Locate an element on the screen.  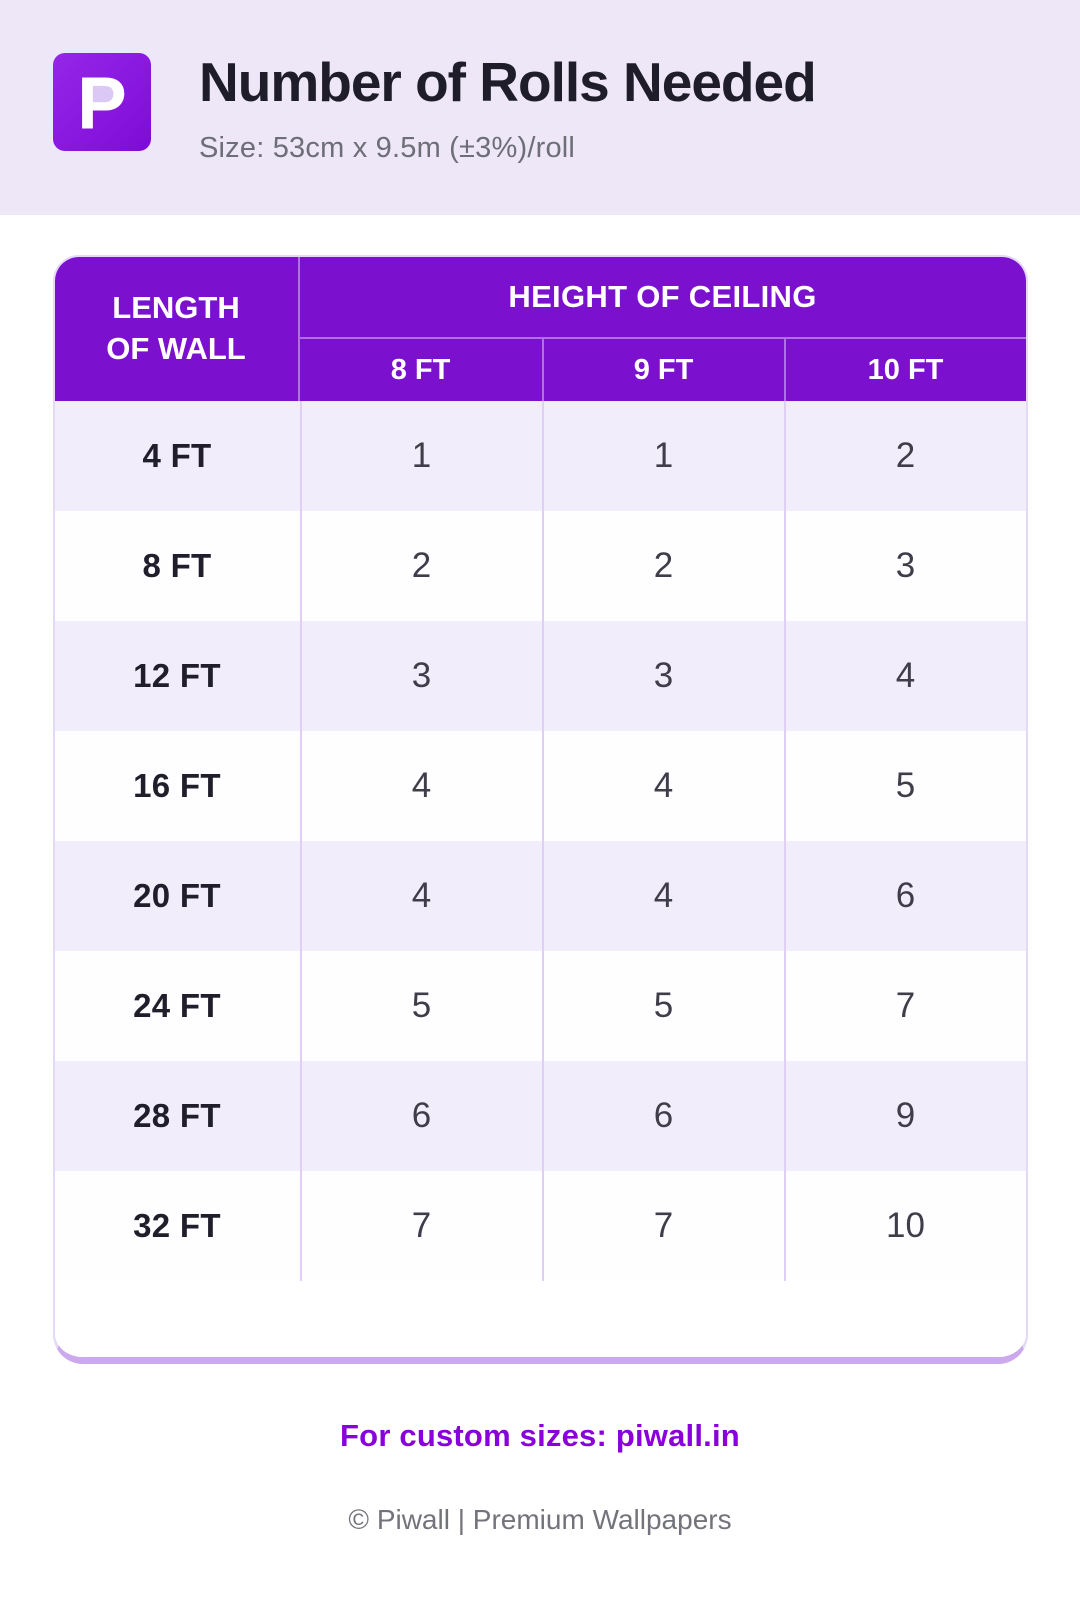
table-row: 24 FT 5 5 7 is located at coordinates (540, 1006).